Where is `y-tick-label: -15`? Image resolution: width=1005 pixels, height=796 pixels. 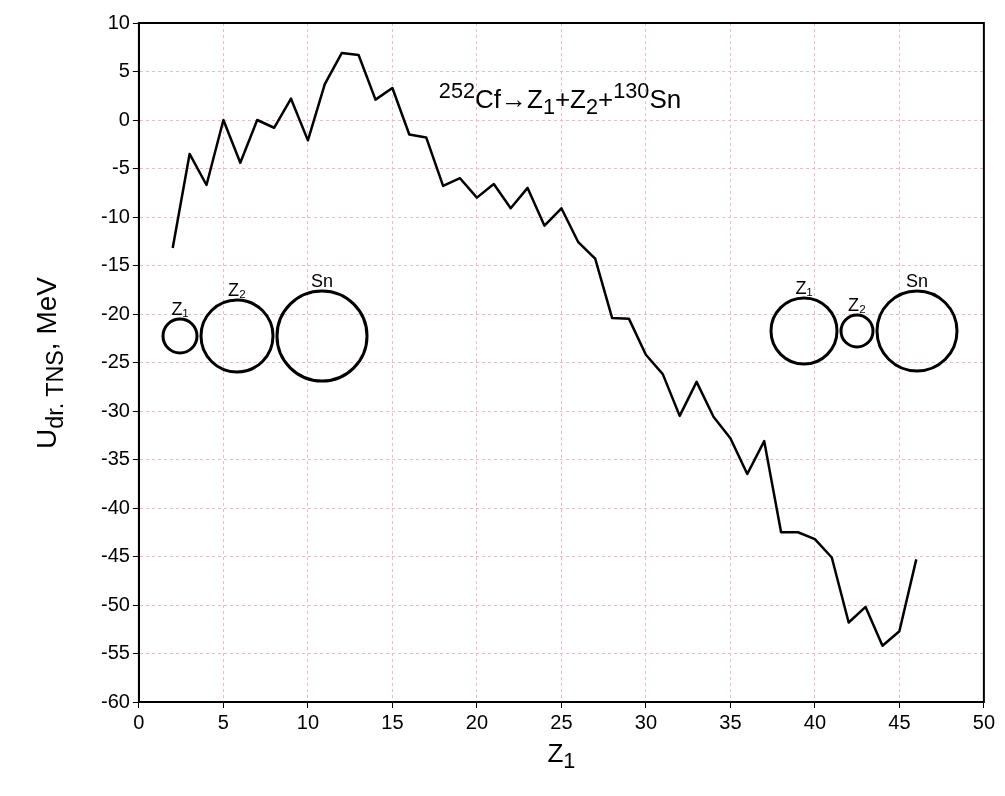
y-tick-label: -15 is located at coordinates (115, 264).